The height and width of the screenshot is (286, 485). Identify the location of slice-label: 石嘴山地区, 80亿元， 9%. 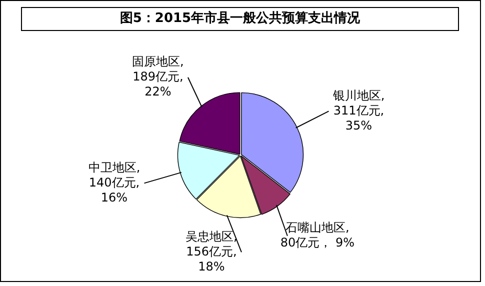
(317, 235).